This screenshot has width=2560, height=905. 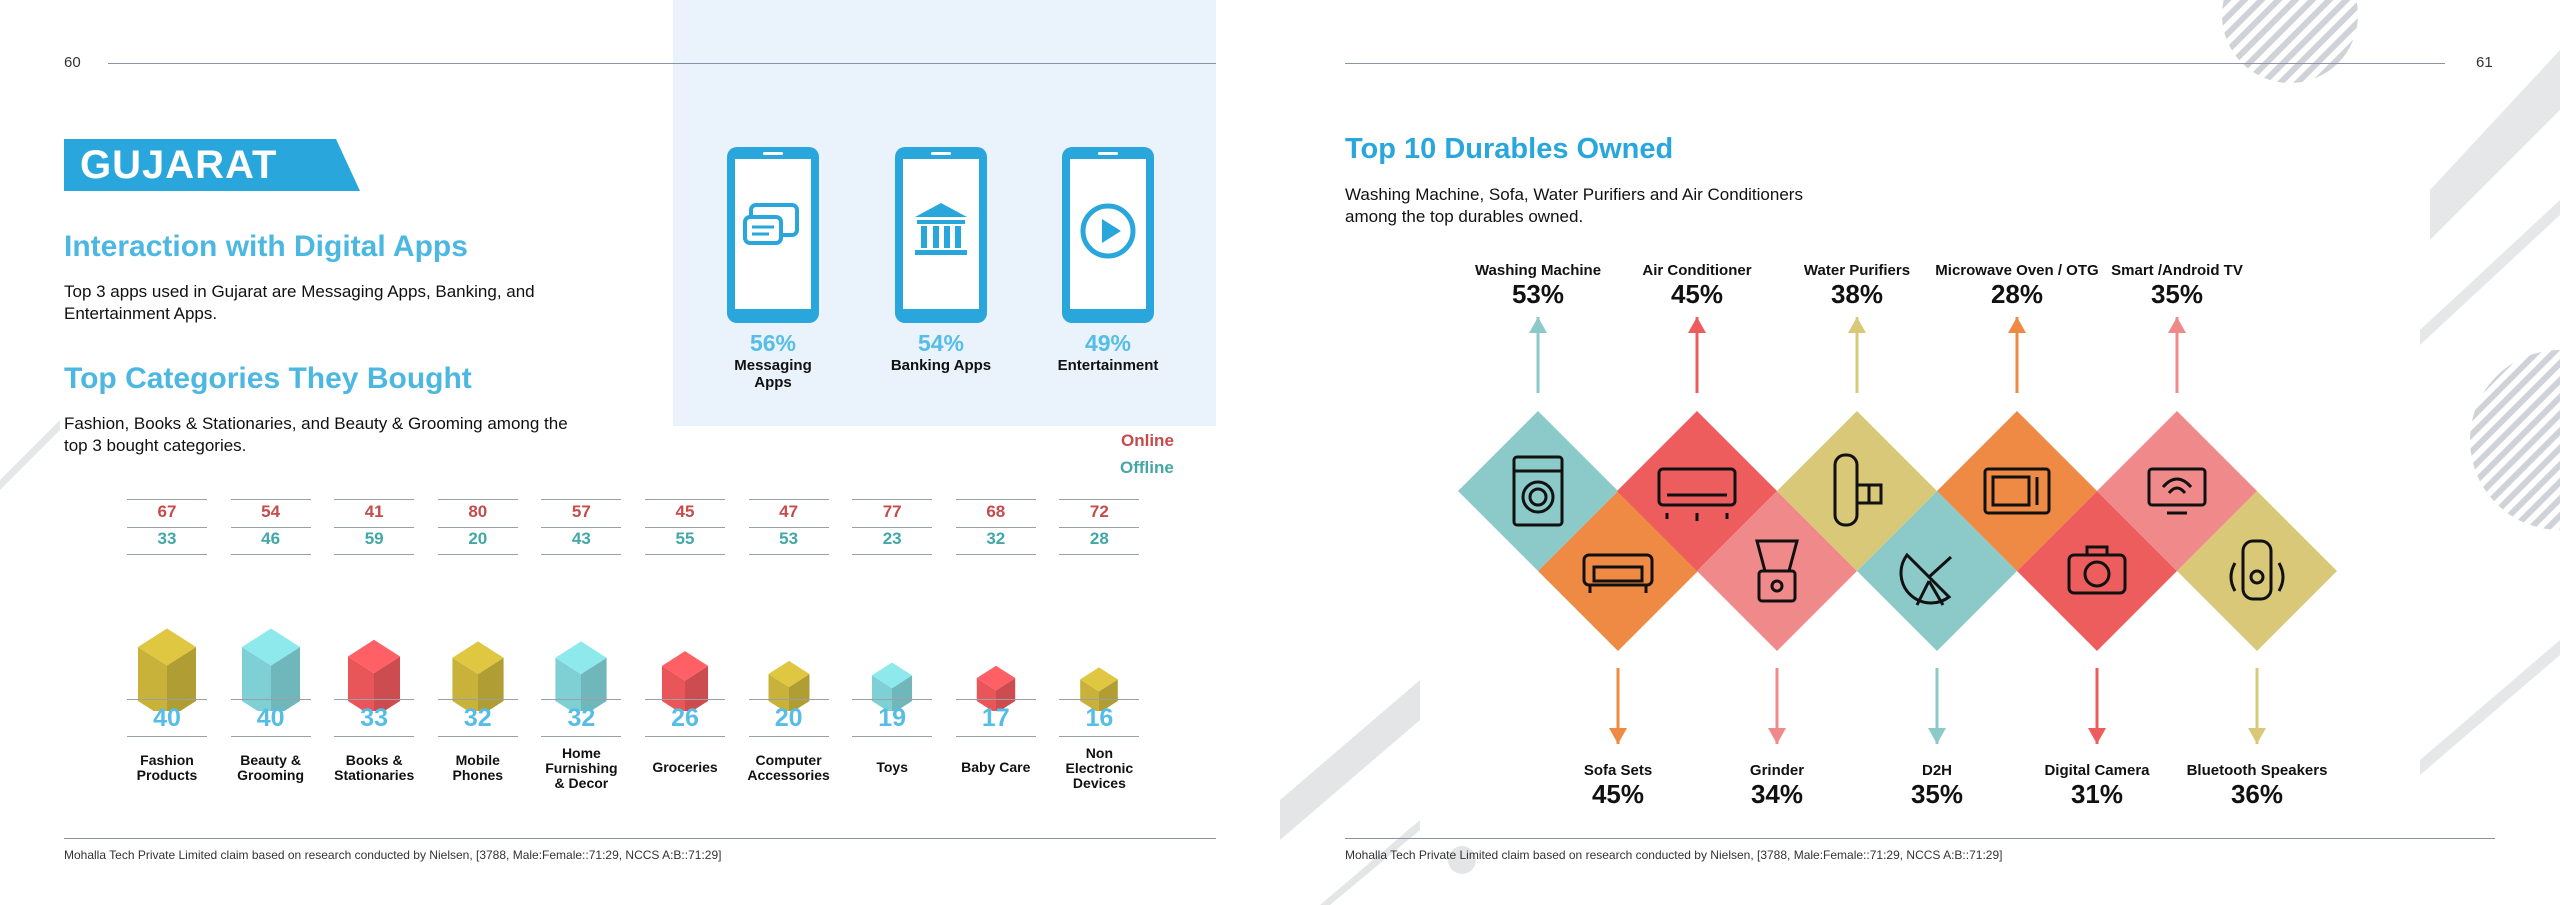 I want to click on footer-rule-left, so click(x=640, y=838).